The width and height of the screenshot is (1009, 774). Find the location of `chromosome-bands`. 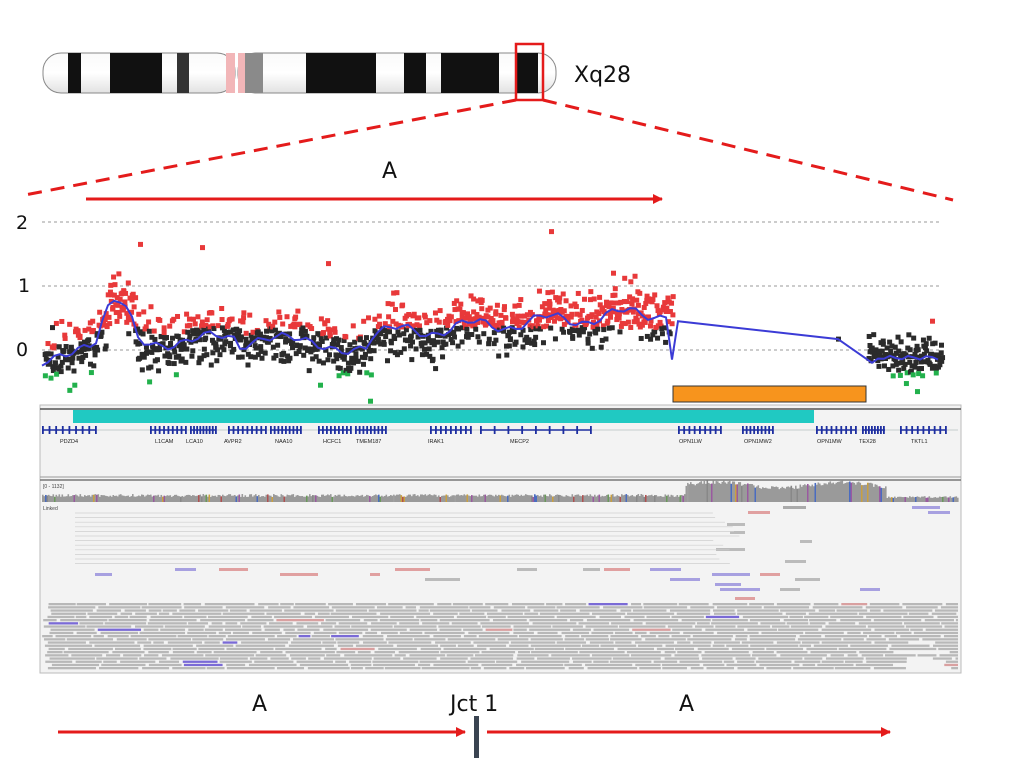

chromosome-bands is located at coordinates (303, 73).